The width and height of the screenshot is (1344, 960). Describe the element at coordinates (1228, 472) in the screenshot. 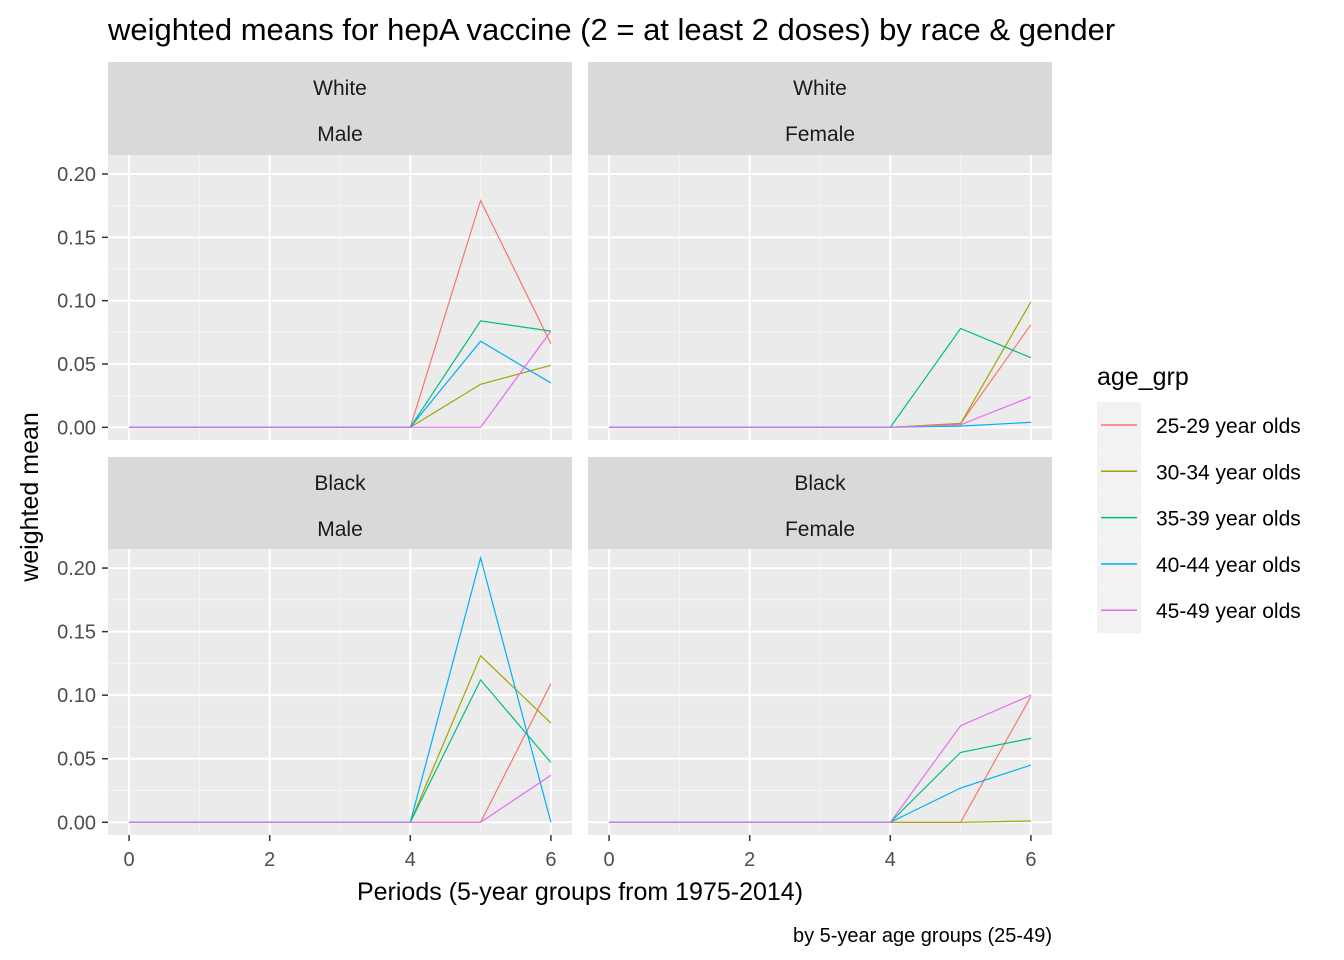

I see `legend-label: 30-34 year olds` at that location.